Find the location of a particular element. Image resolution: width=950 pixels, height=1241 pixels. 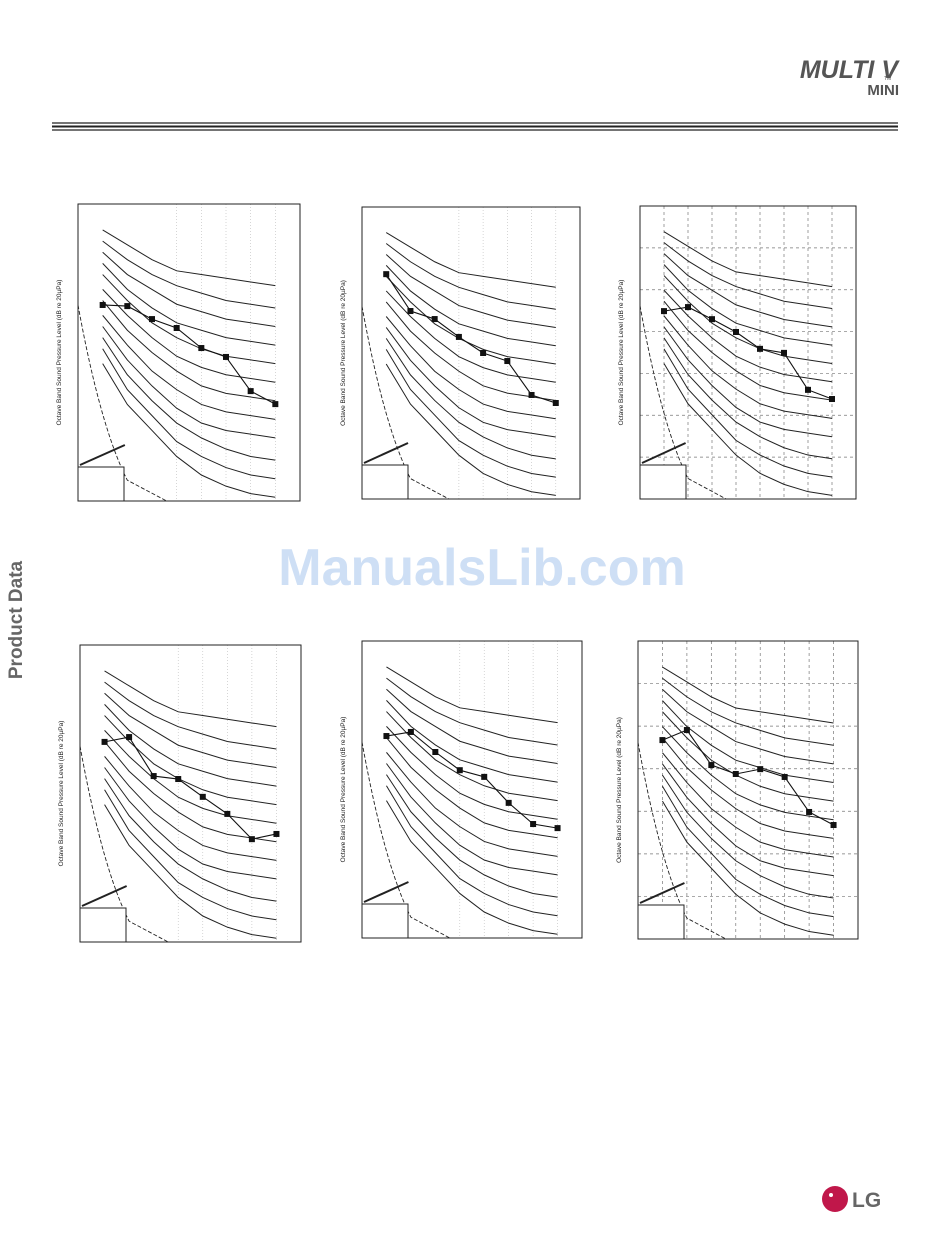

brand: MULTI V is located at coordinates (850, 70).